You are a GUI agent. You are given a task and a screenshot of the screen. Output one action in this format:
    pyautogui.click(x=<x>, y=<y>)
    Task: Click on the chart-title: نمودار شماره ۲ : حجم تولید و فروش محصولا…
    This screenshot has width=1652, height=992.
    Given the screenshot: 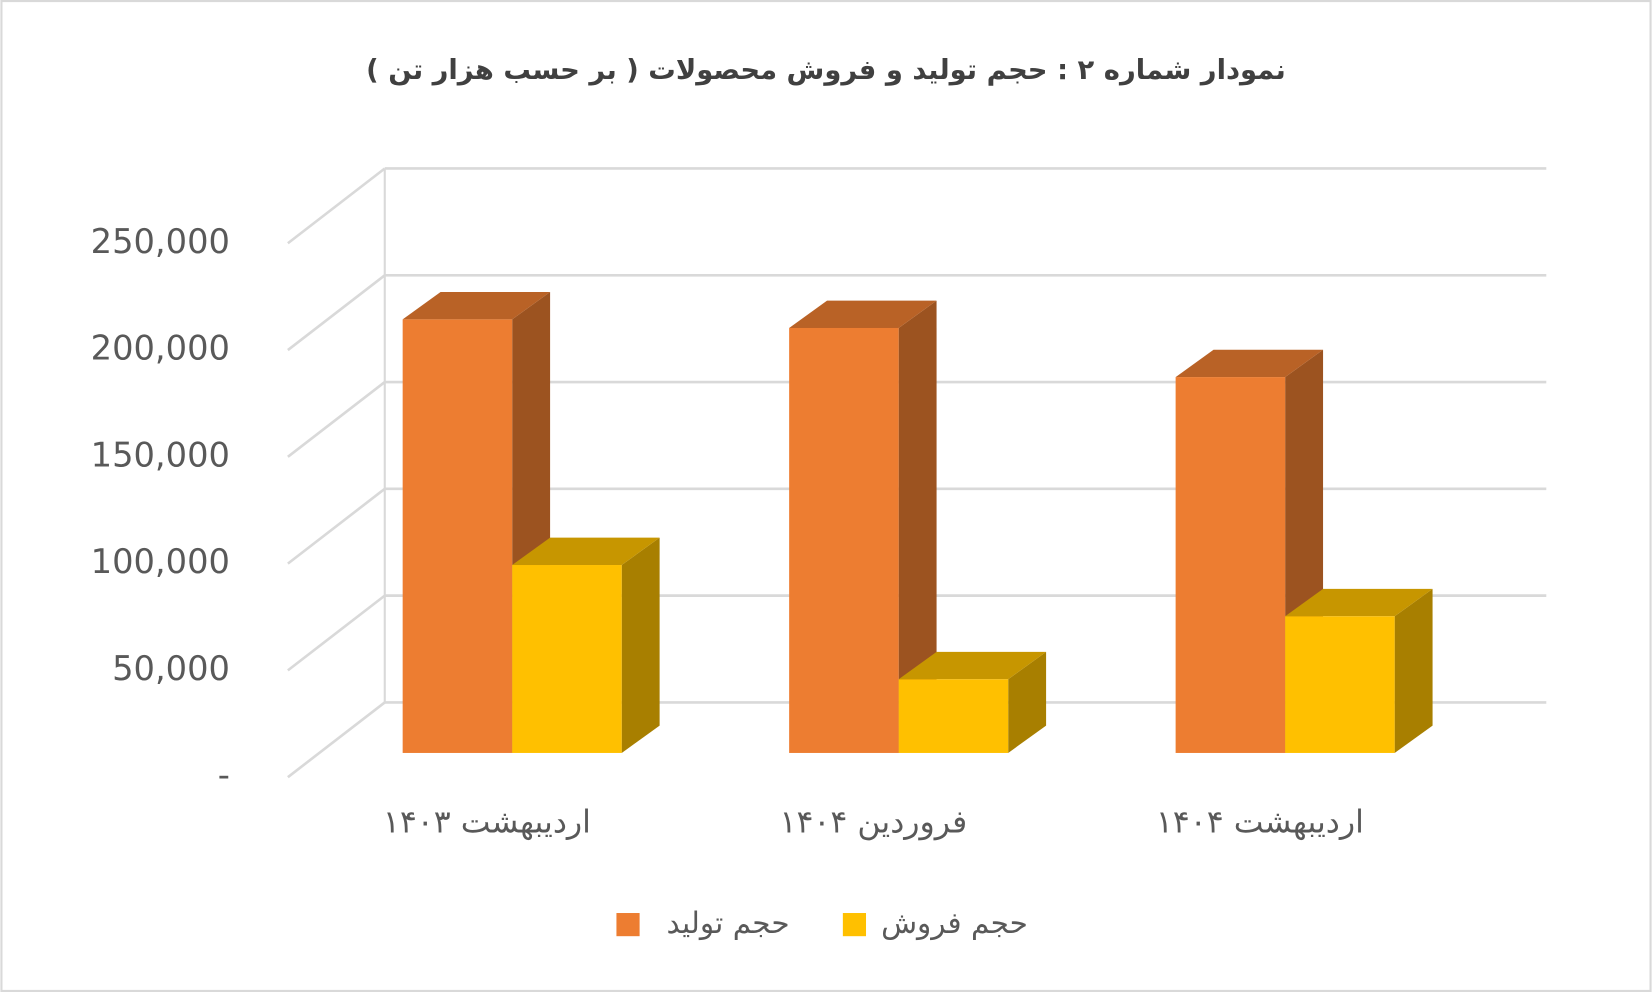 What is the action you would take?
    pyautogui.click(x=826, y=70)
    